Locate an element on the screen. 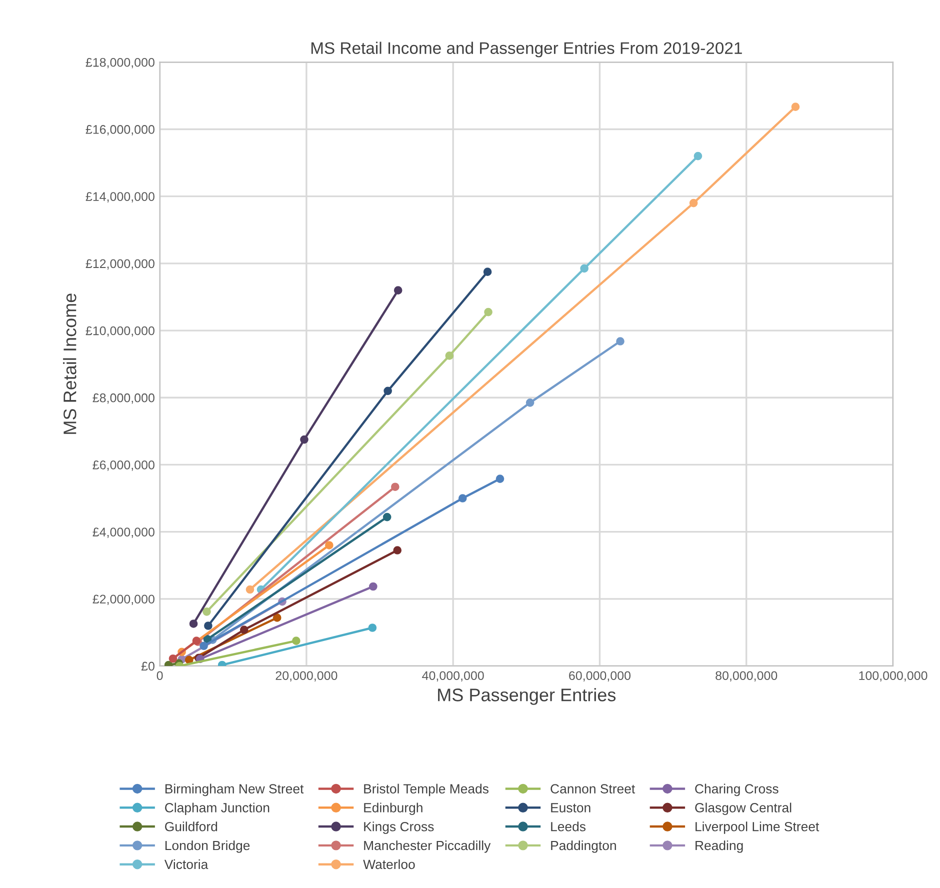 This screenshot has width=940, height=888. legend-label: Euston is located at coordinates (570, 807).